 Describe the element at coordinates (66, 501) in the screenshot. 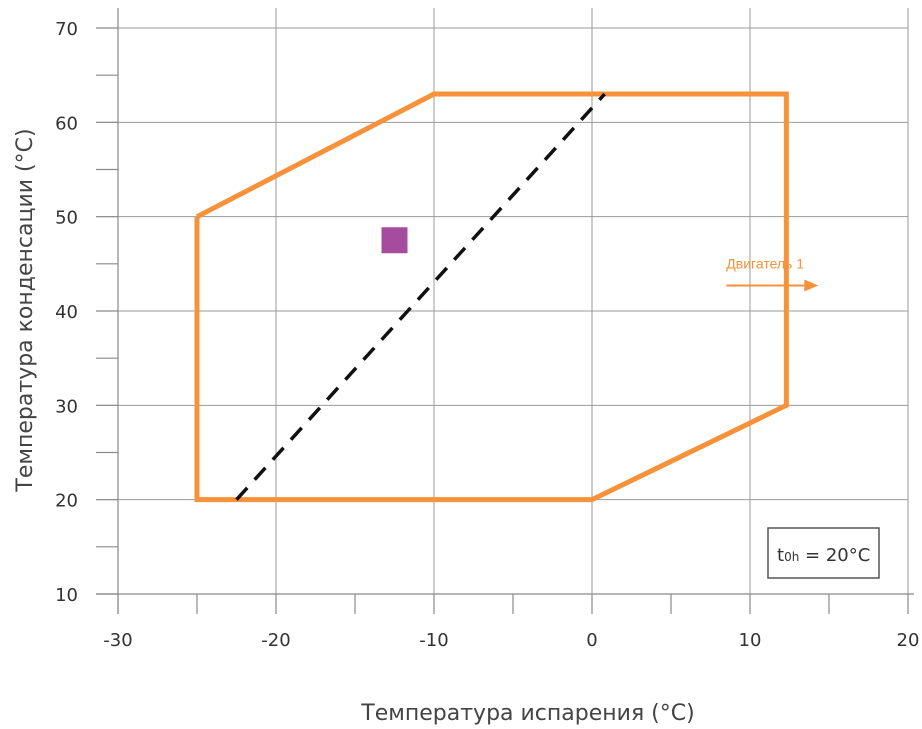

I see `y-tick-label: 20` at that location.